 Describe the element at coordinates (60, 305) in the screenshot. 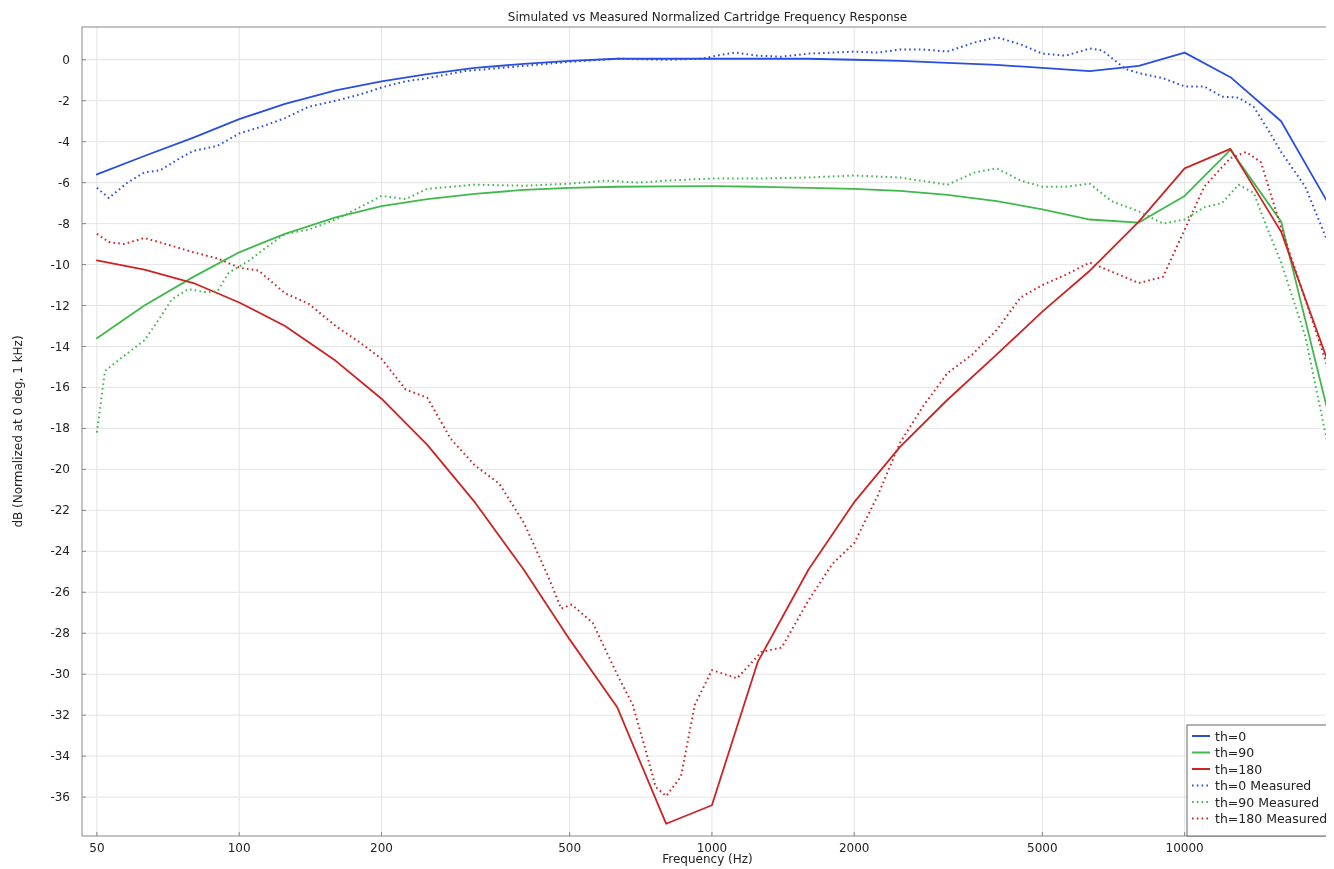

I see `y-tick-label: -12` at that location.